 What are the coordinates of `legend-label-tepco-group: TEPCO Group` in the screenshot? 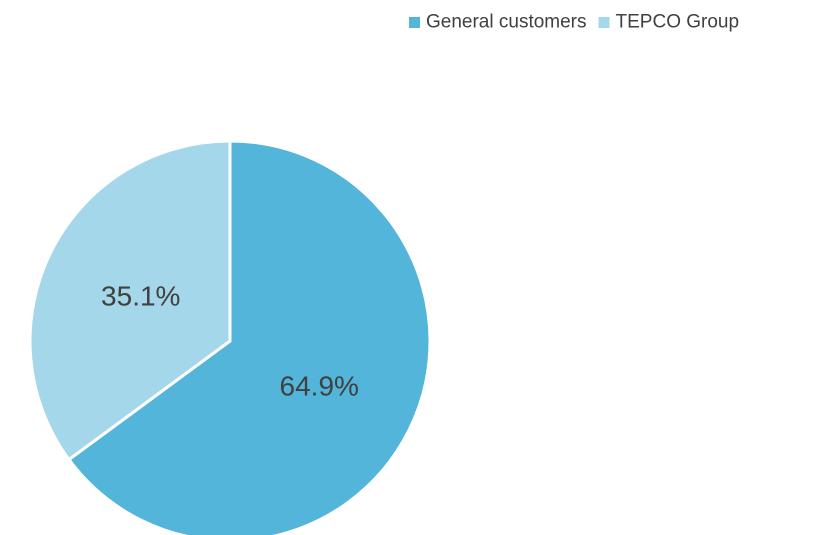 It's located at (678, 22).